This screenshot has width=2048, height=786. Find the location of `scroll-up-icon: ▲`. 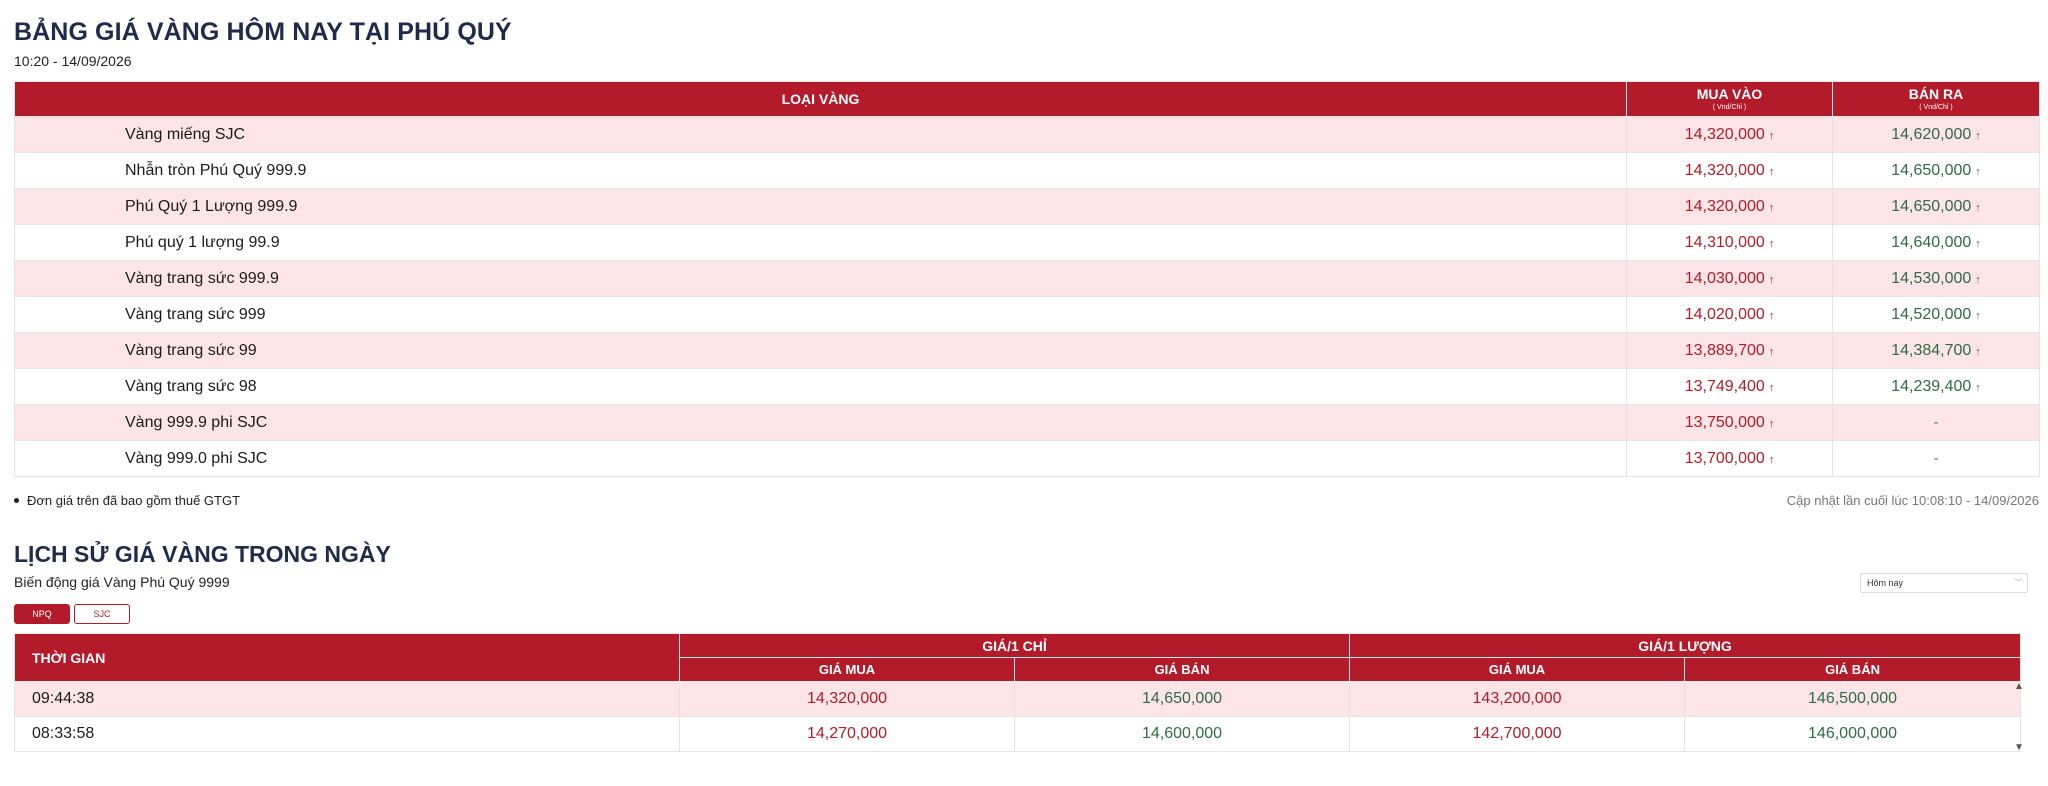

scroll-up-icon: ▲ is located at coordinates (2019, 686).